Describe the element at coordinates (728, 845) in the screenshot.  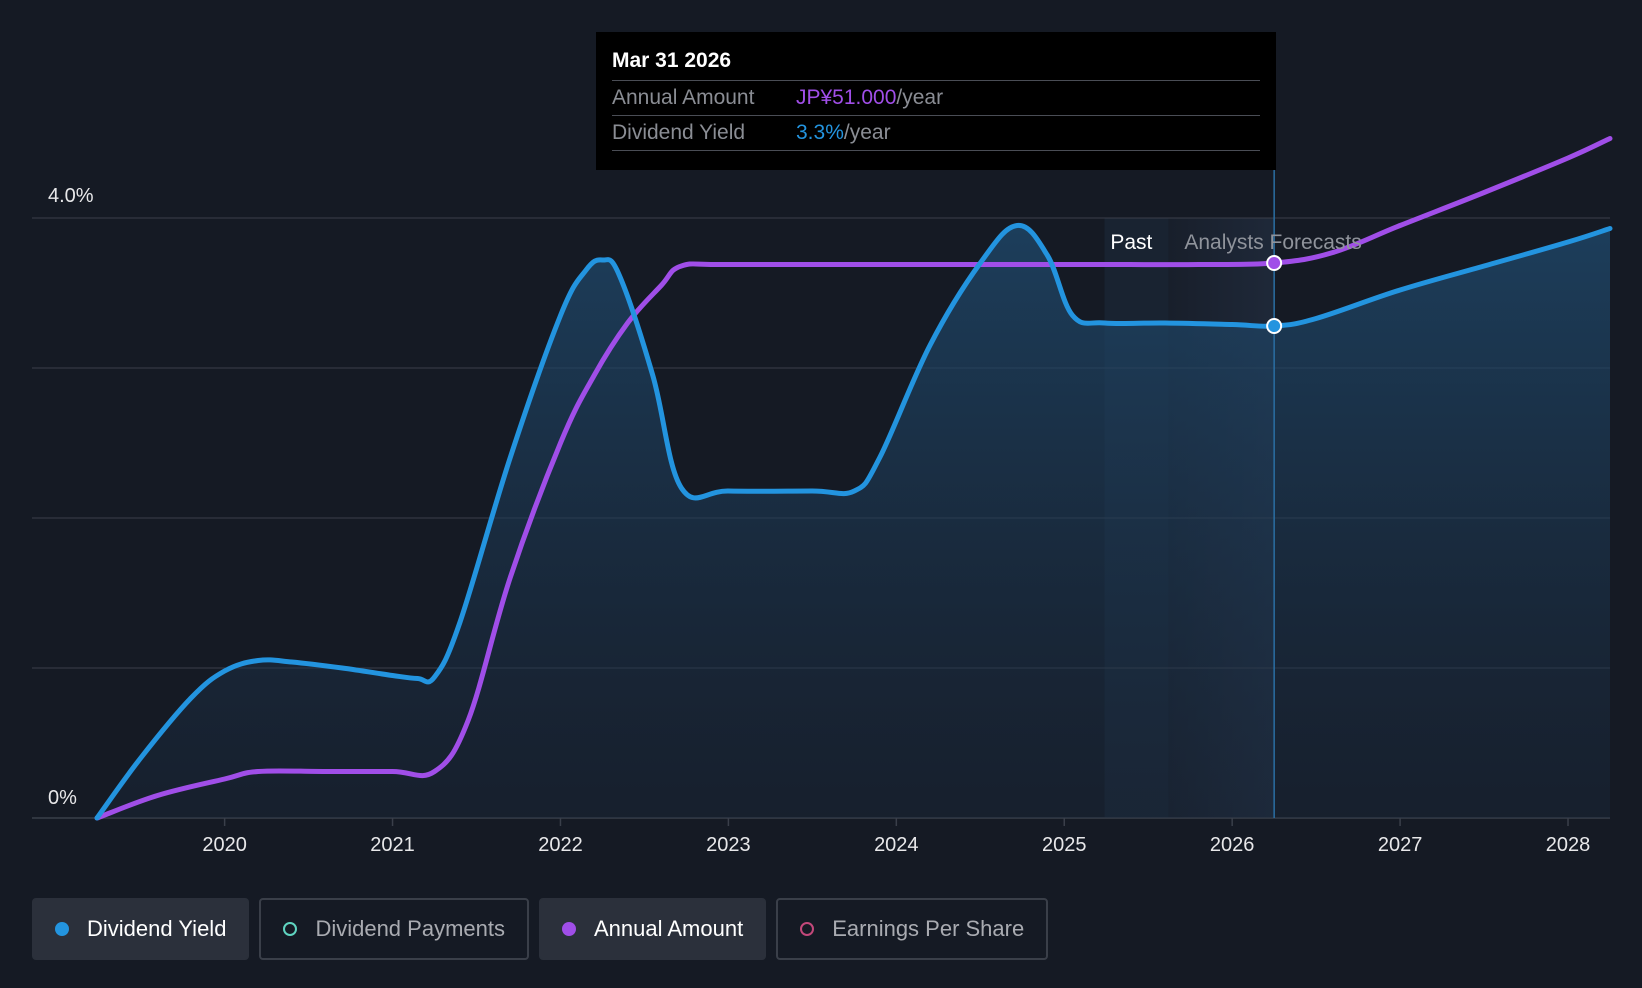
I see `x-tick-label: 2023` at that location.